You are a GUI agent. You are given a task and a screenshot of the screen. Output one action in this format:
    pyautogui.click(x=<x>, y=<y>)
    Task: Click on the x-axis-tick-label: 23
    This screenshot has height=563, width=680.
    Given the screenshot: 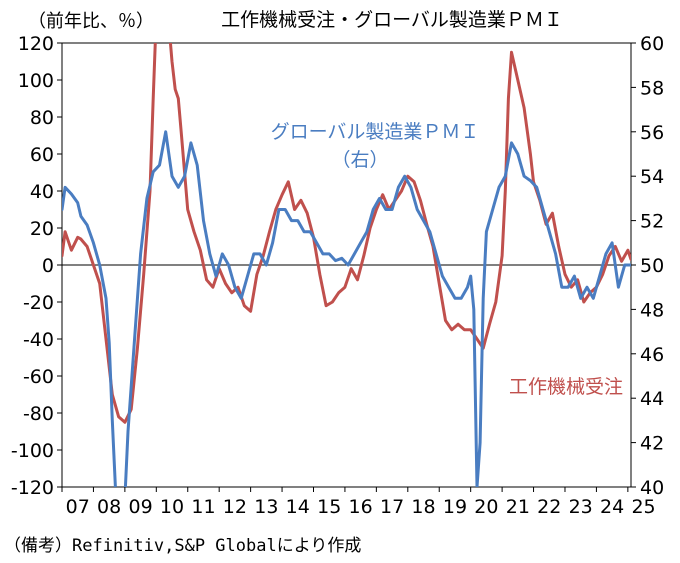 What is the action you would take?
    pyautogui.click(x=581, y=507)
    